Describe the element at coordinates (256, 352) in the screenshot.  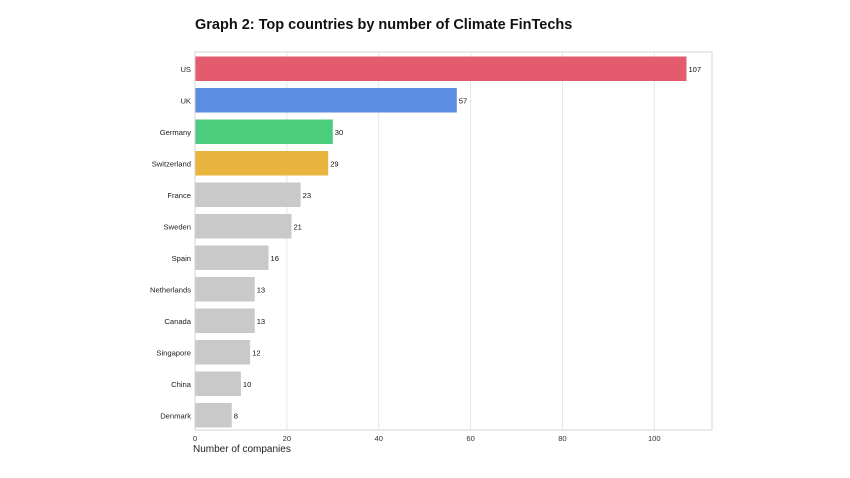
I see `value-label-singapore: 12` at that location.